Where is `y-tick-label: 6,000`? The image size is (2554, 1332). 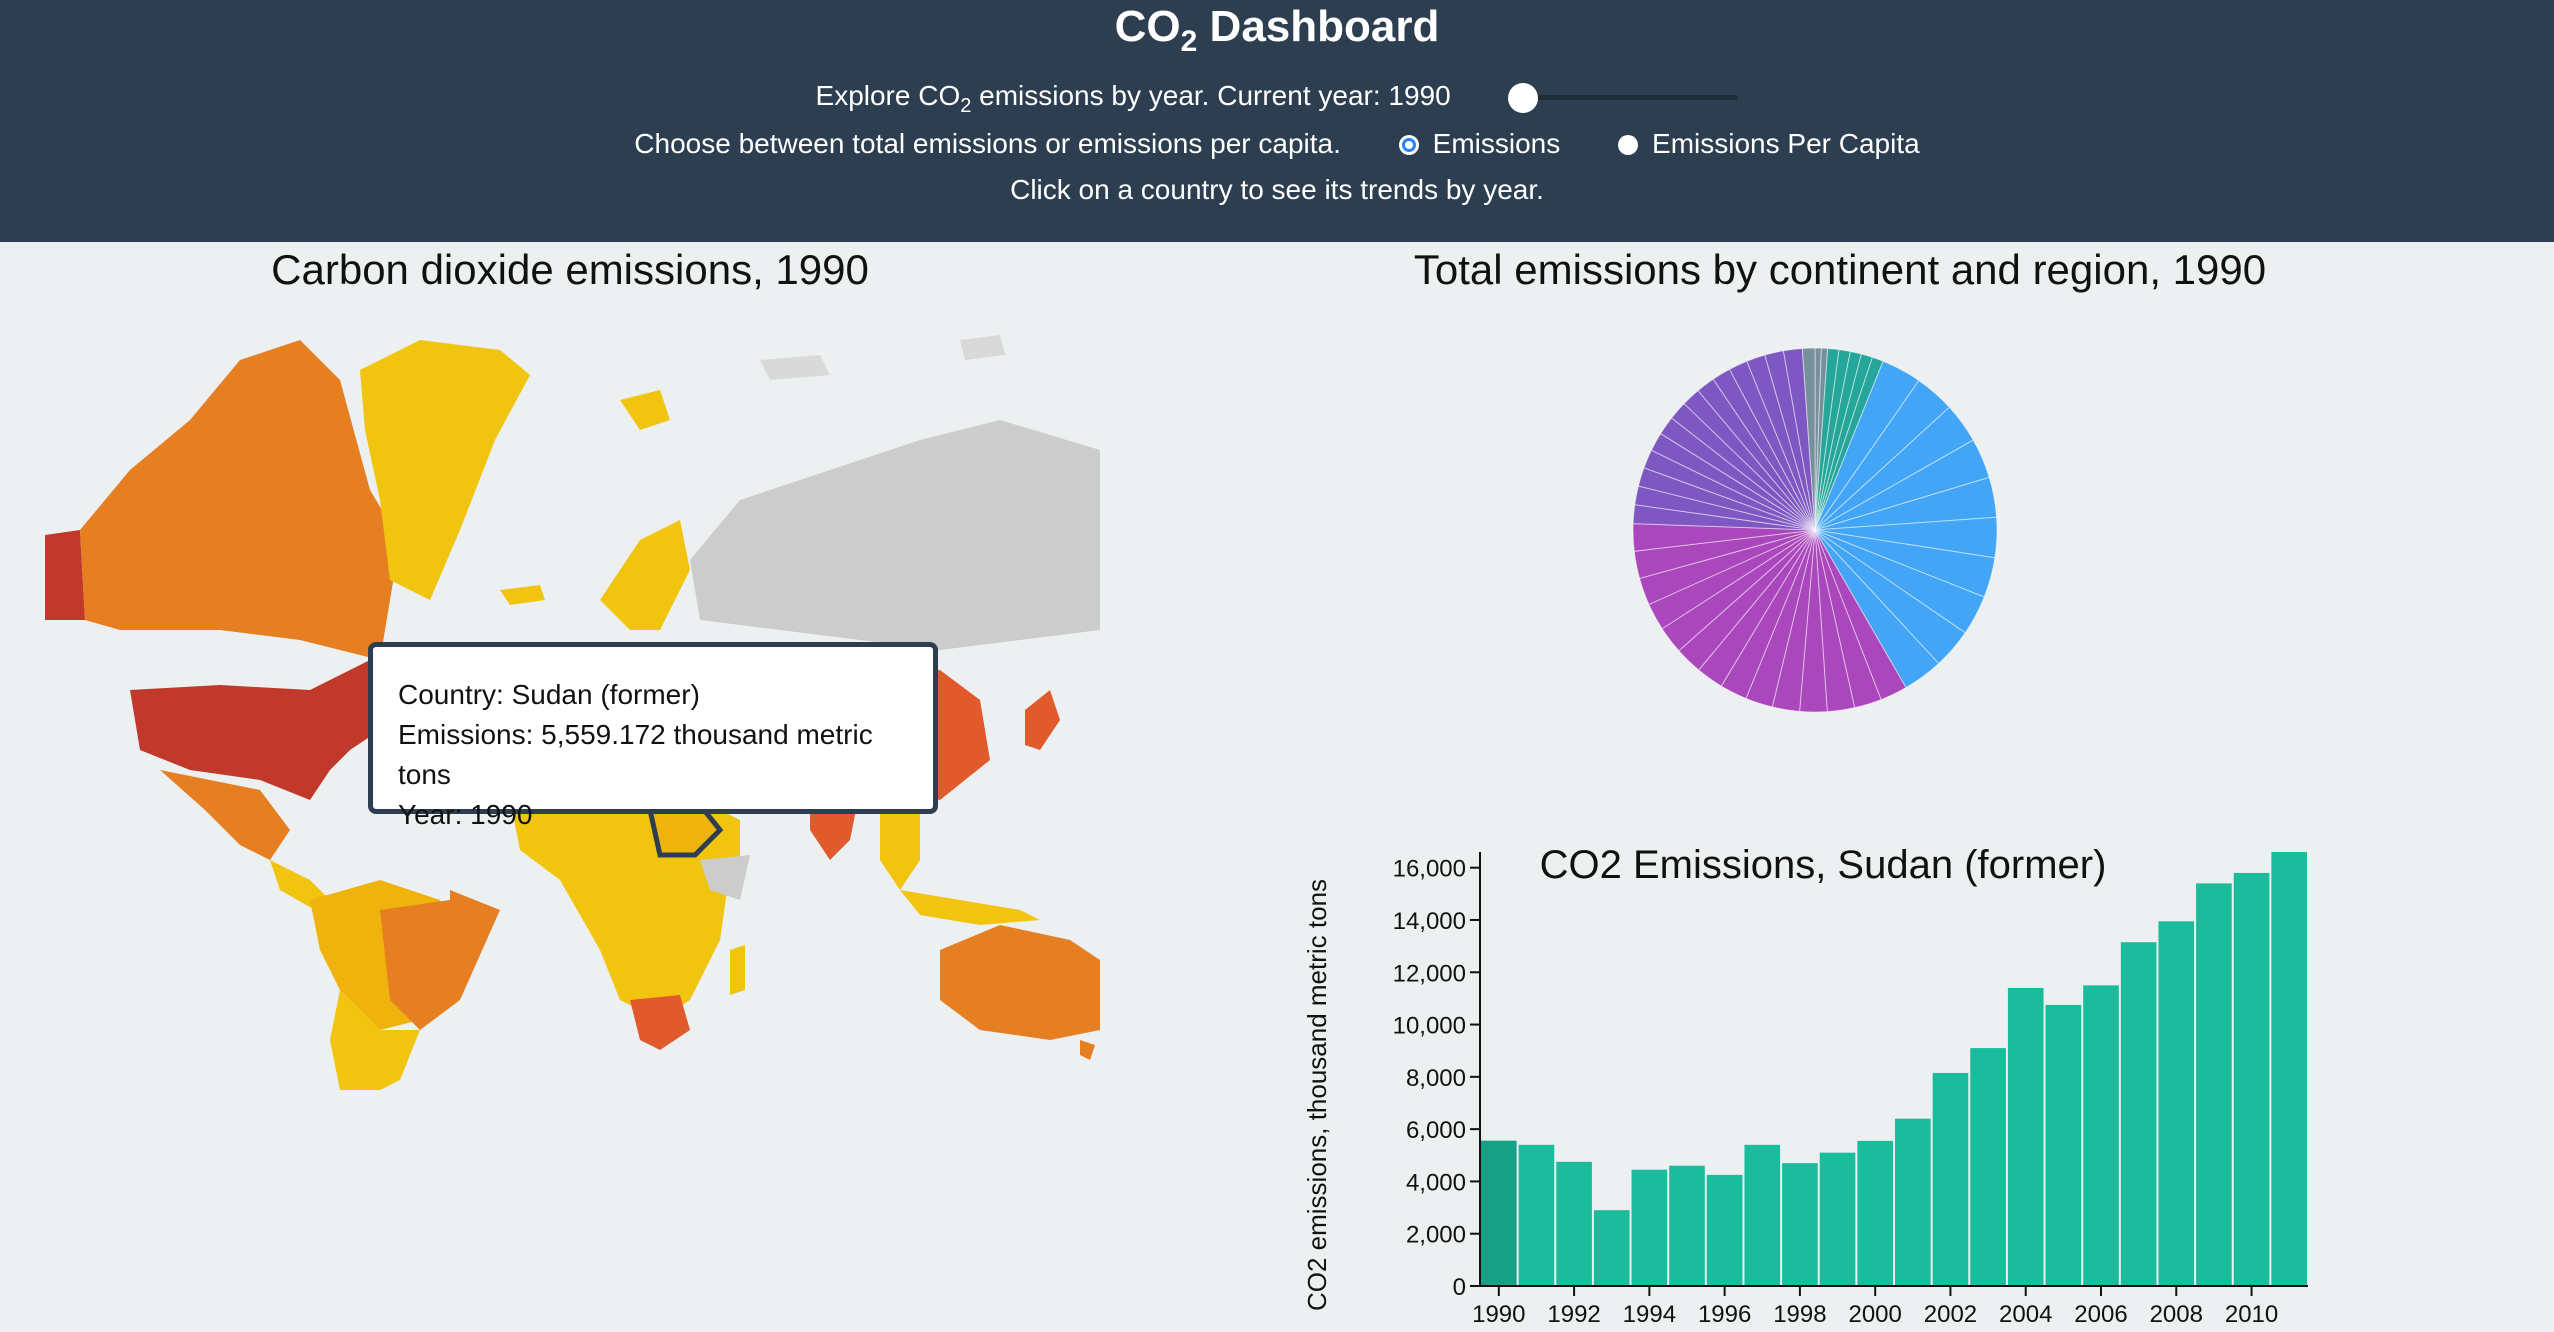
y-tick-label: 6,000 is located at coordinates (1436, 1130).